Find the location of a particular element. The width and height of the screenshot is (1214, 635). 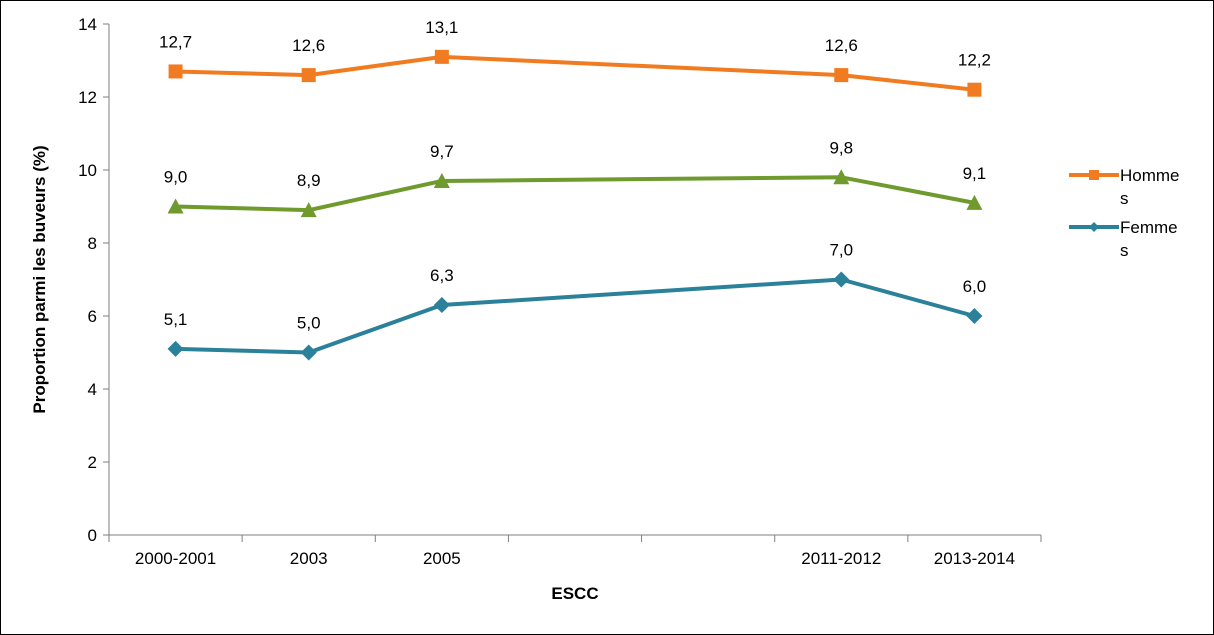

legend-item-hommes: Homme s is located at coordinates (1124, 187).